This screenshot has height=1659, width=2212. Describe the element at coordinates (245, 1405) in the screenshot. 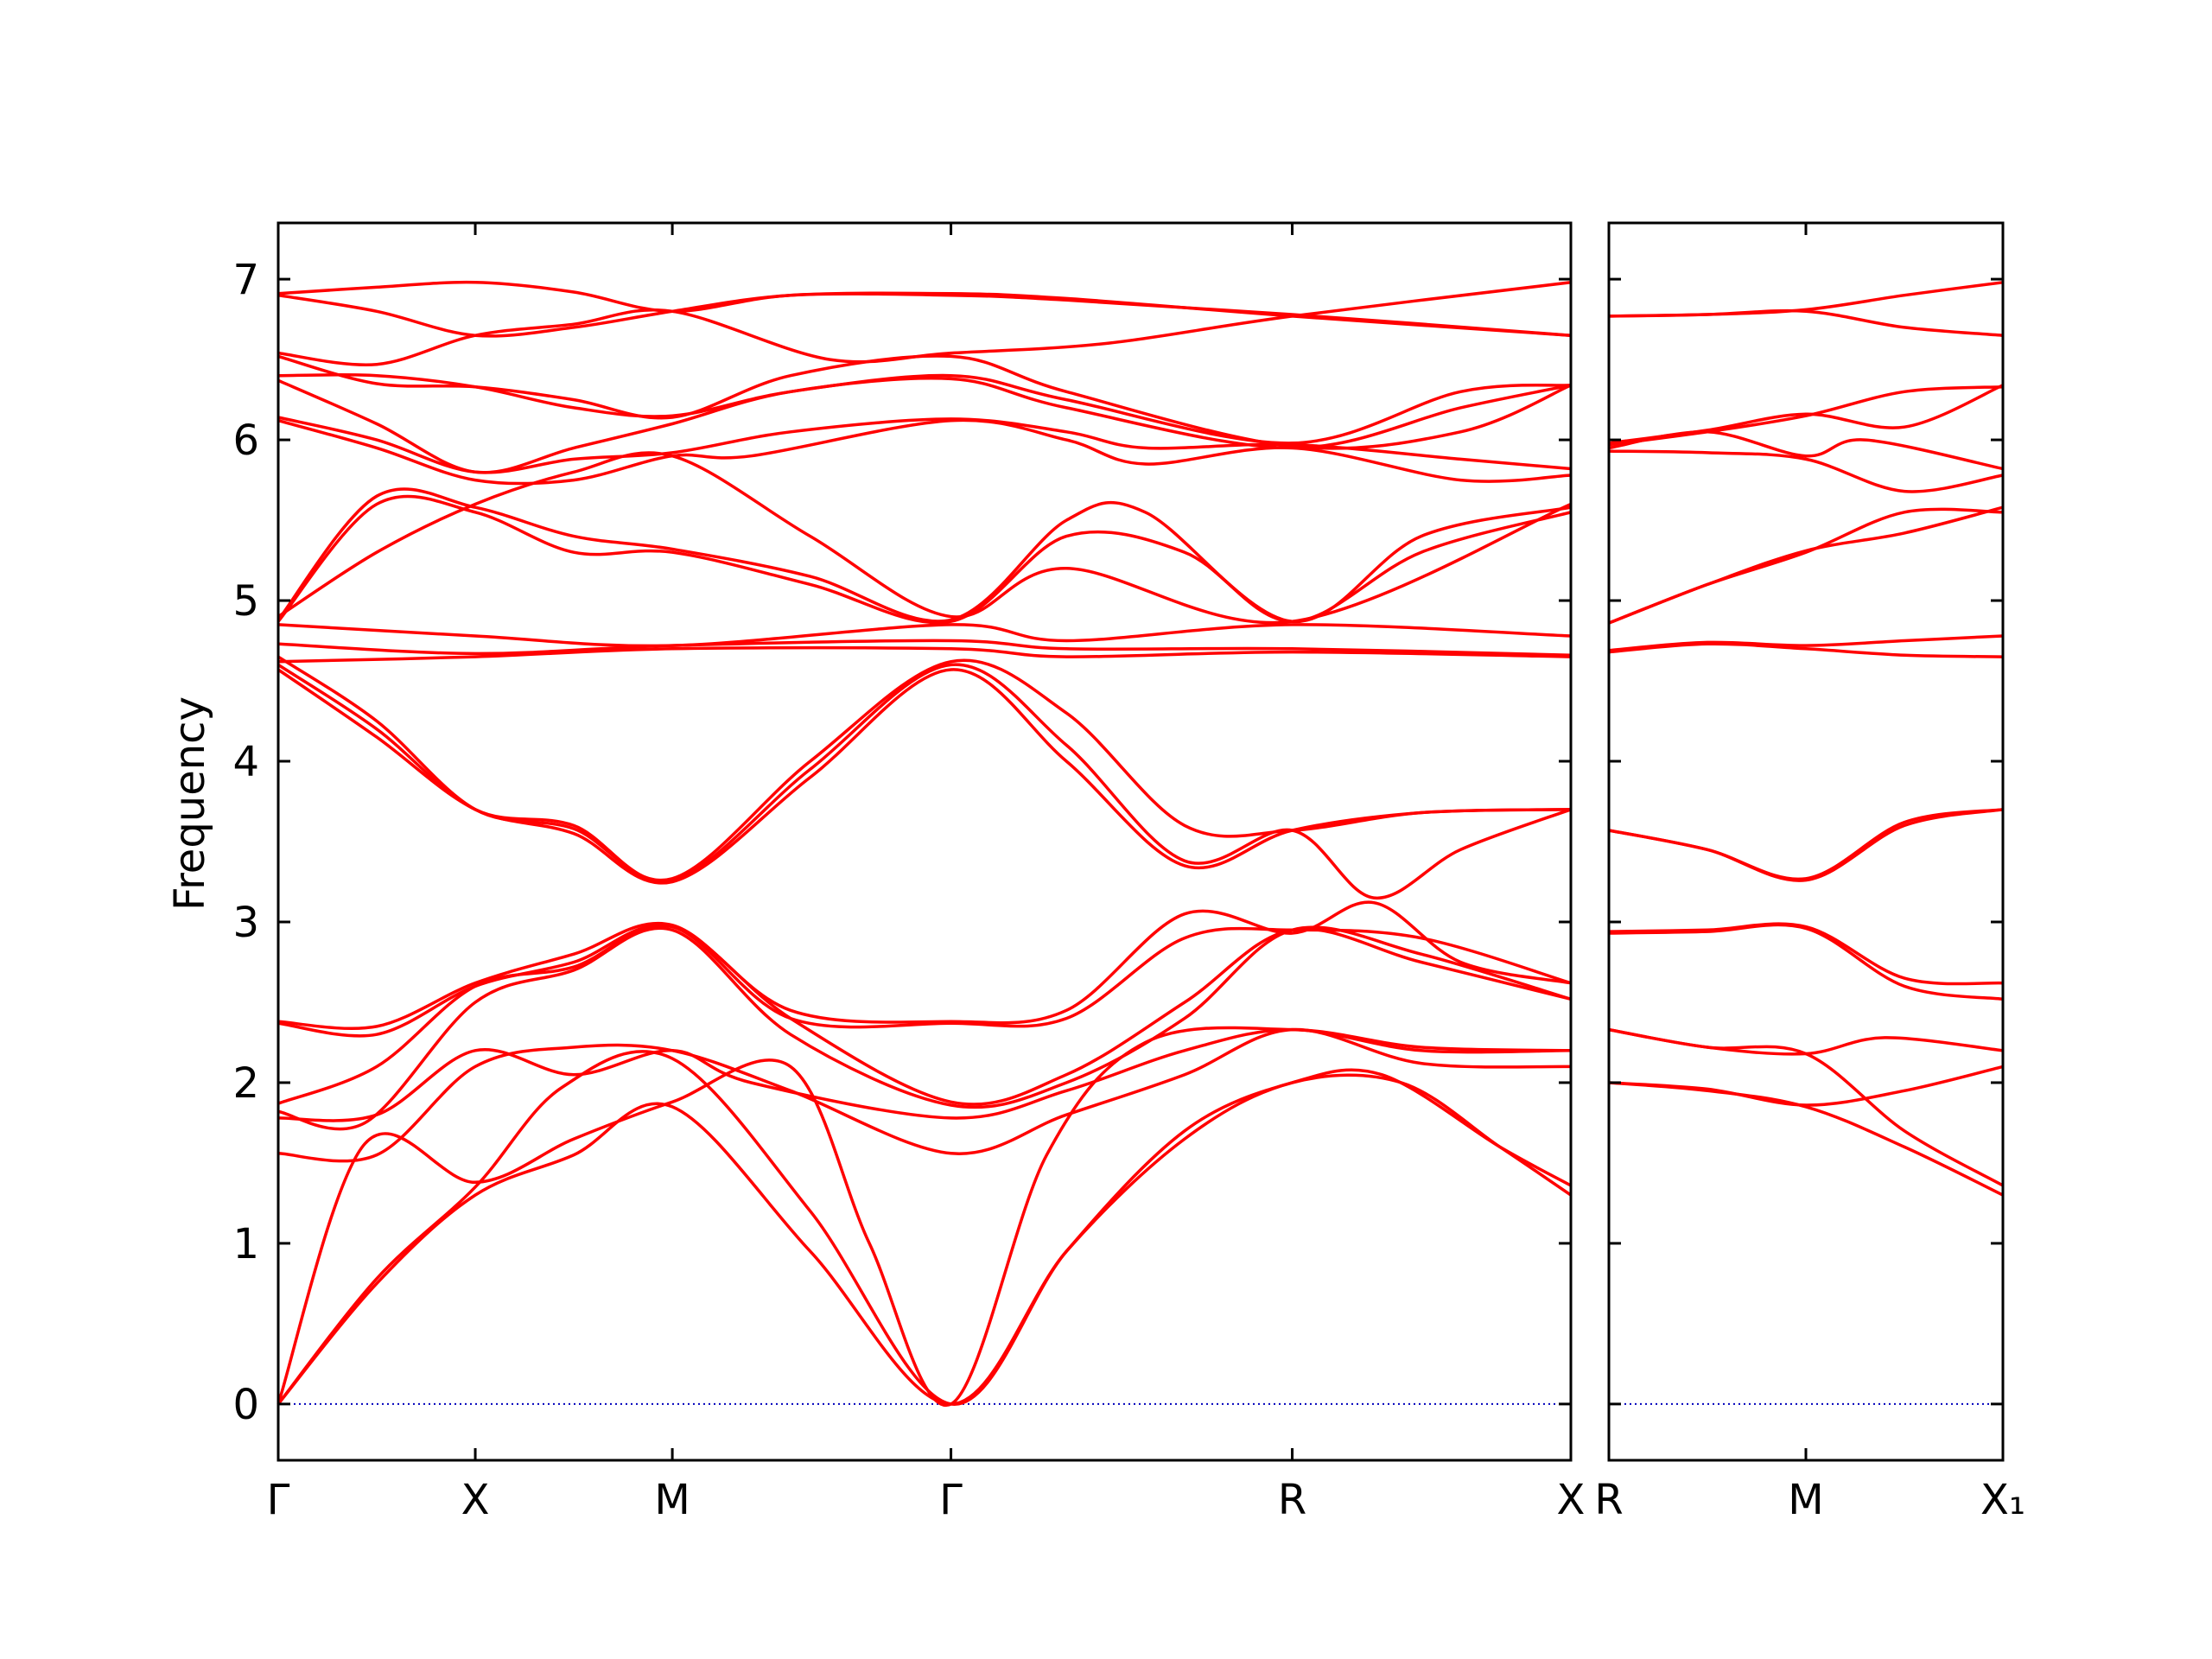

I see `y-tick-label: 0` at that location.